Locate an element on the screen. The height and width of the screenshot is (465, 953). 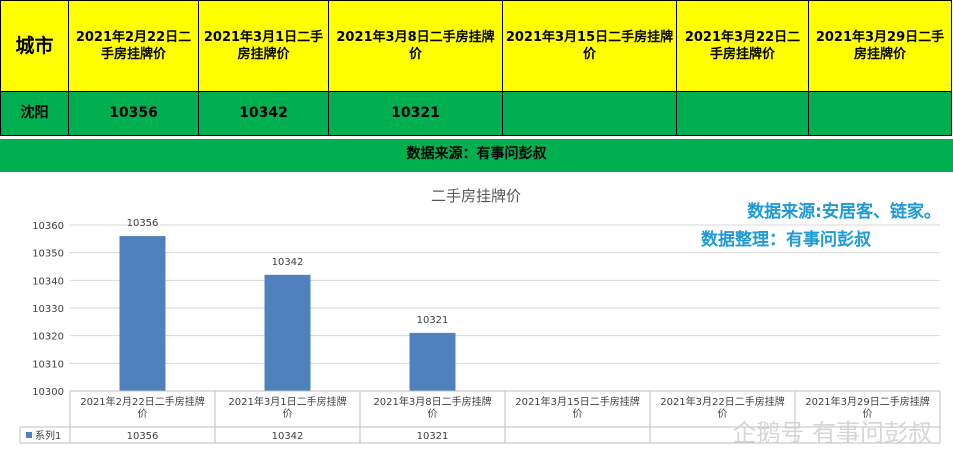
x-tick-label: 2021年3月1日二手房挂牌价 is located at coordinates (287, 407).